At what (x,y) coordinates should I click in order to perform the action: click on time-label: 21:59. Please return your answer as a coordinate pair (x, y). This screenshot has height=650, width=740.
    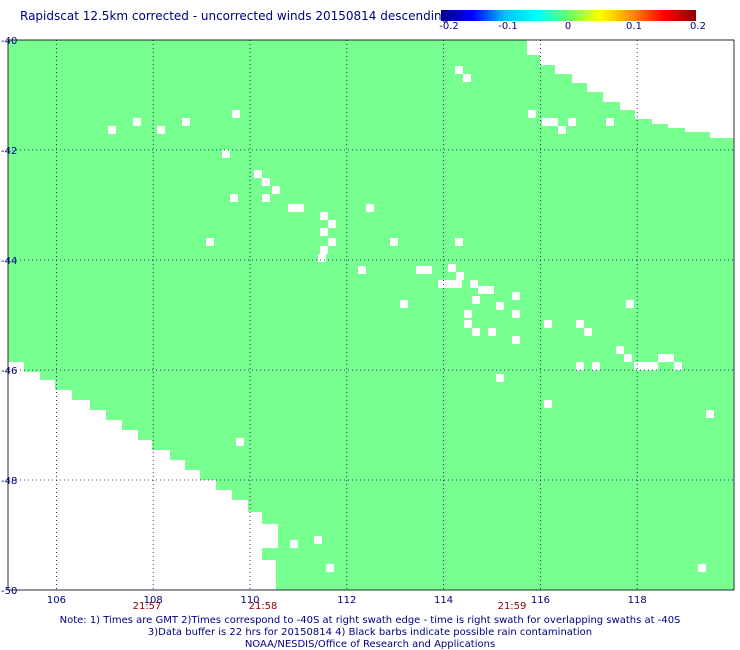
    Looking at the image, I should click on (512, 606).